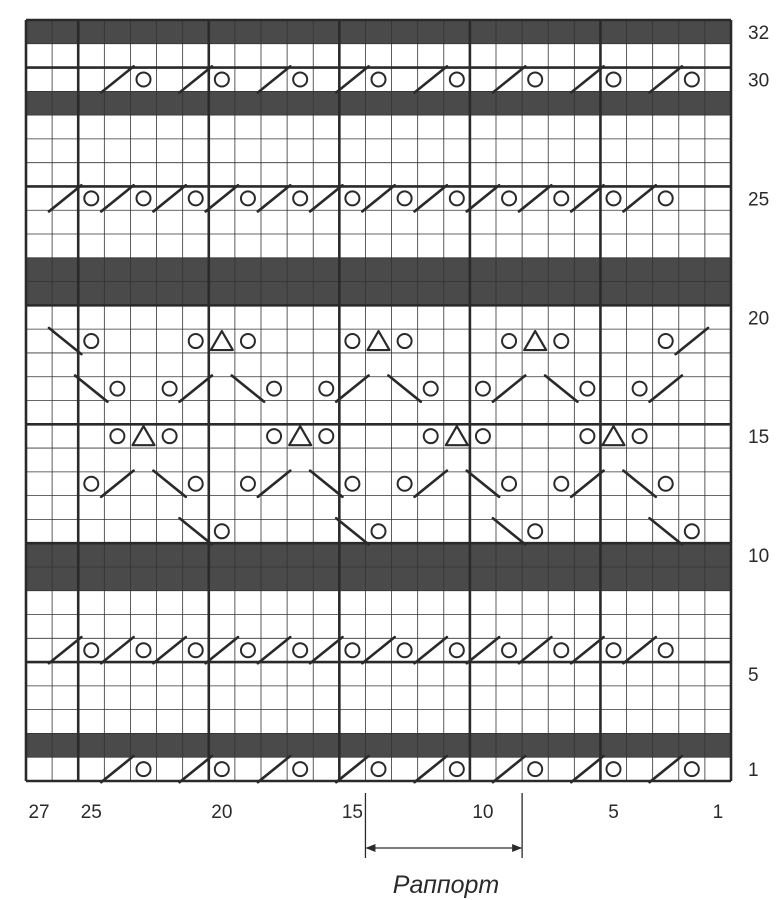  I want to click on column-number: 5, so click(613, 812).